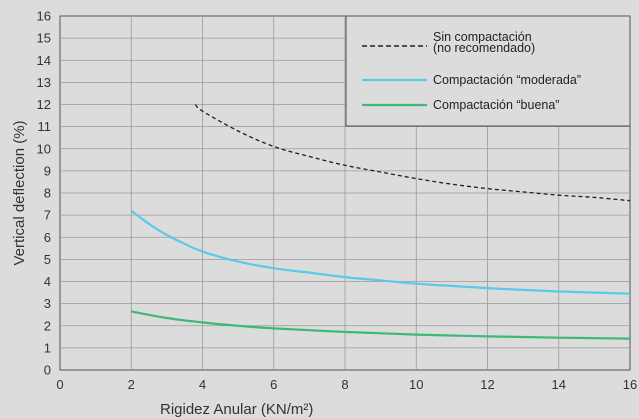 This screenshot has width=639, height=419. What do you see at coordinates (47, 237) in the screenshot?
I see `y-tick-label: 6` at bounding box center [47, 237].